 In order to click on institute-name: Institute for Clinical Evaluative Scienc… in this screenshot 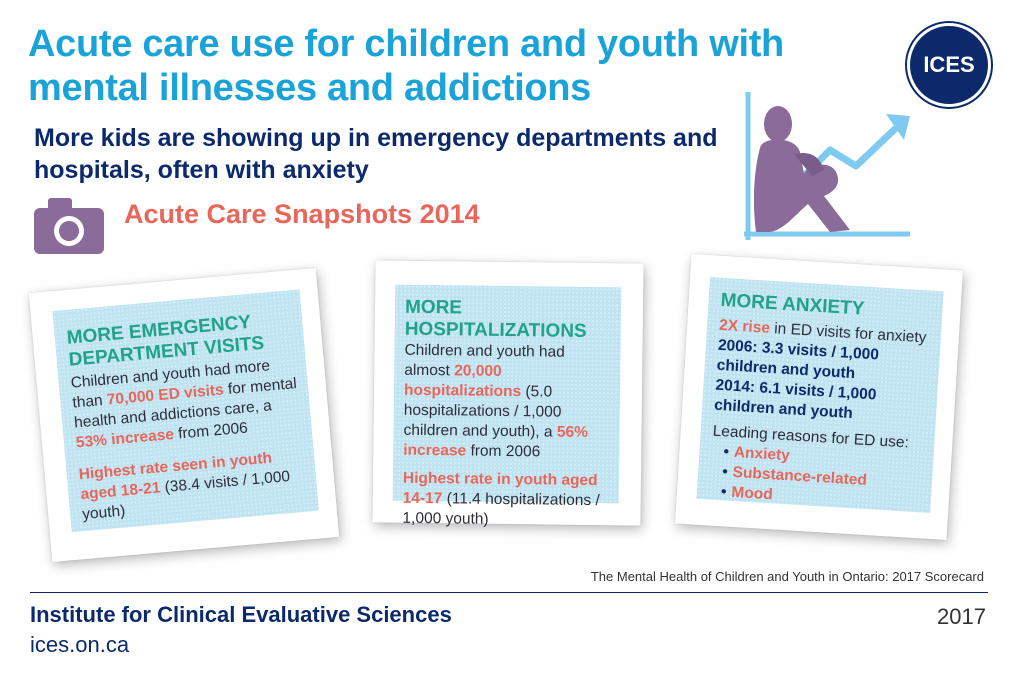, I will do `click(241, 614)`.